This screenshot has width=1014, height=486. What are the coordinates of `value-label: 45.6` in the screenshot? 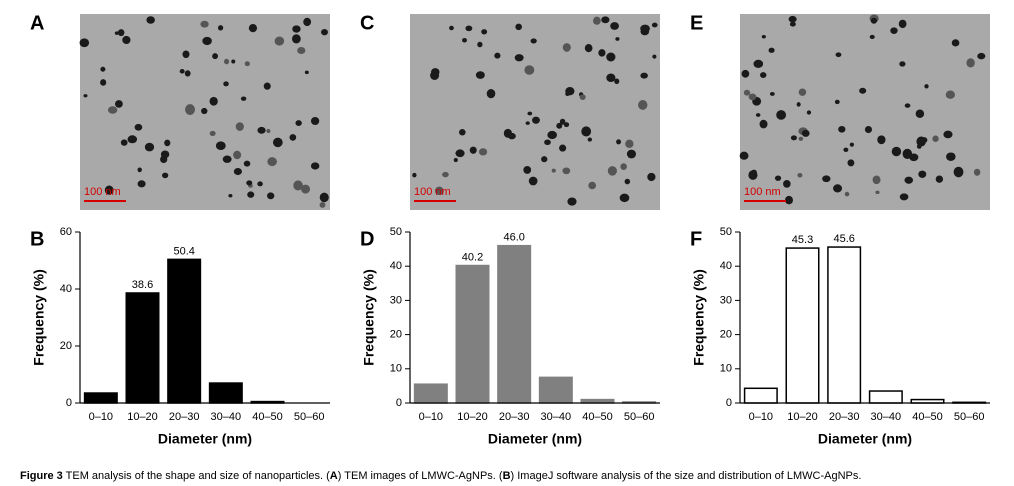 It's located at (843, 239).